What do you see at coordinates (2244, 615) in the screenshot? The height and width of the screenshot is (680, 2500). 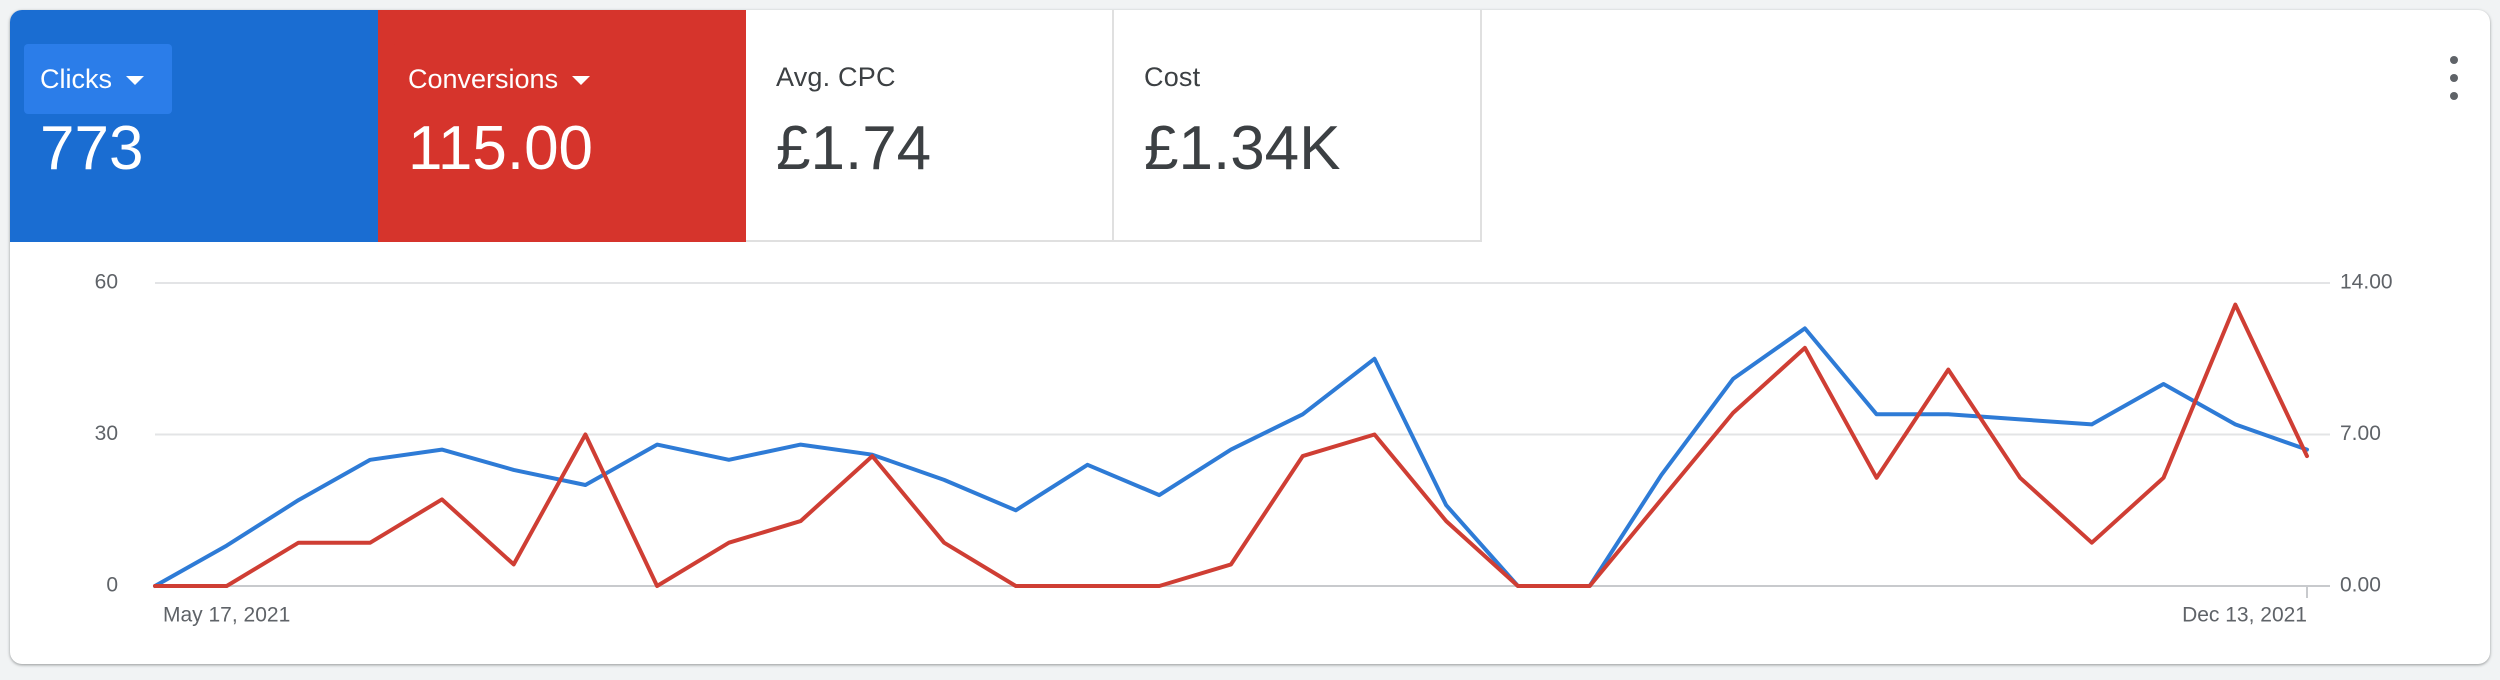 I see `x-axis-end-label: Dec 13, 2021` at bounding box center [2244, 615].